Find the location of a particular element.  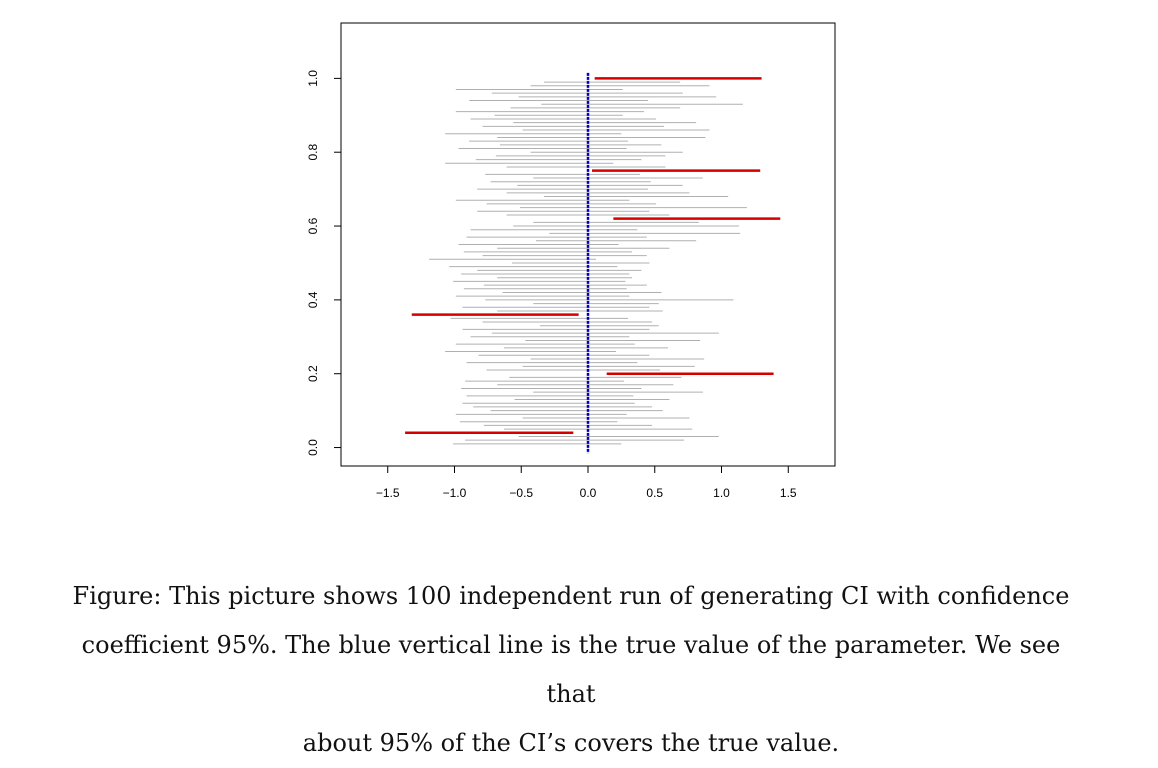

x-tick-label: −1.5 is located at coordinates (388, 493).